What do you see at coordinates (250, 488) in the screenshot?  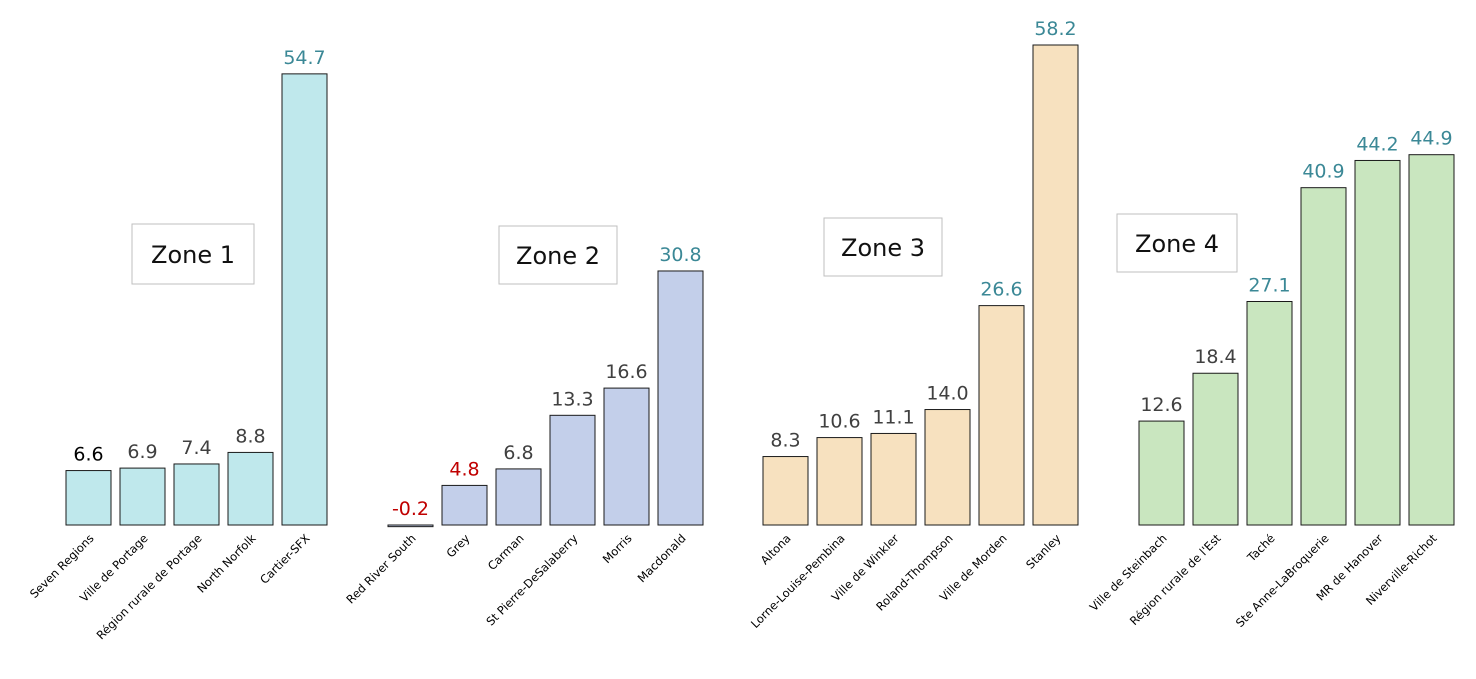 I see `bar-north-norfolk` at bounding box center [250, 488].